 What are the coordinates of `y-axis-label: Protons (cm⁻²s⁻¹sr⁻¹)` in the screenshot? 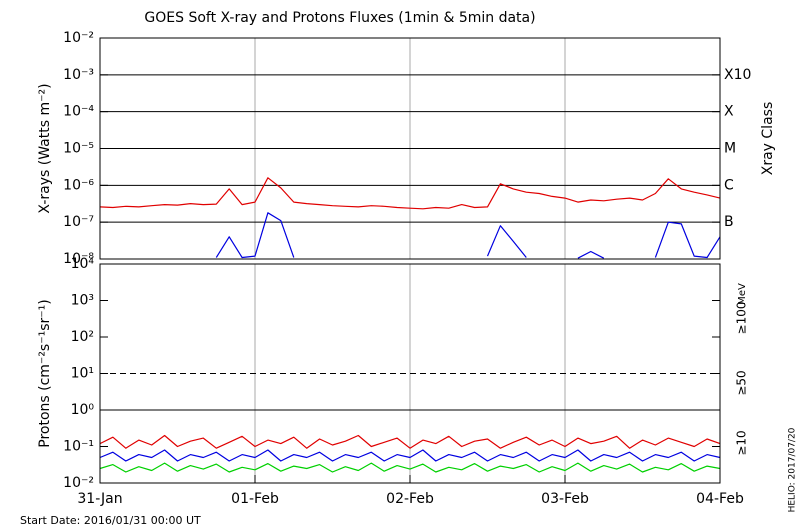 It's located at (45, 373).